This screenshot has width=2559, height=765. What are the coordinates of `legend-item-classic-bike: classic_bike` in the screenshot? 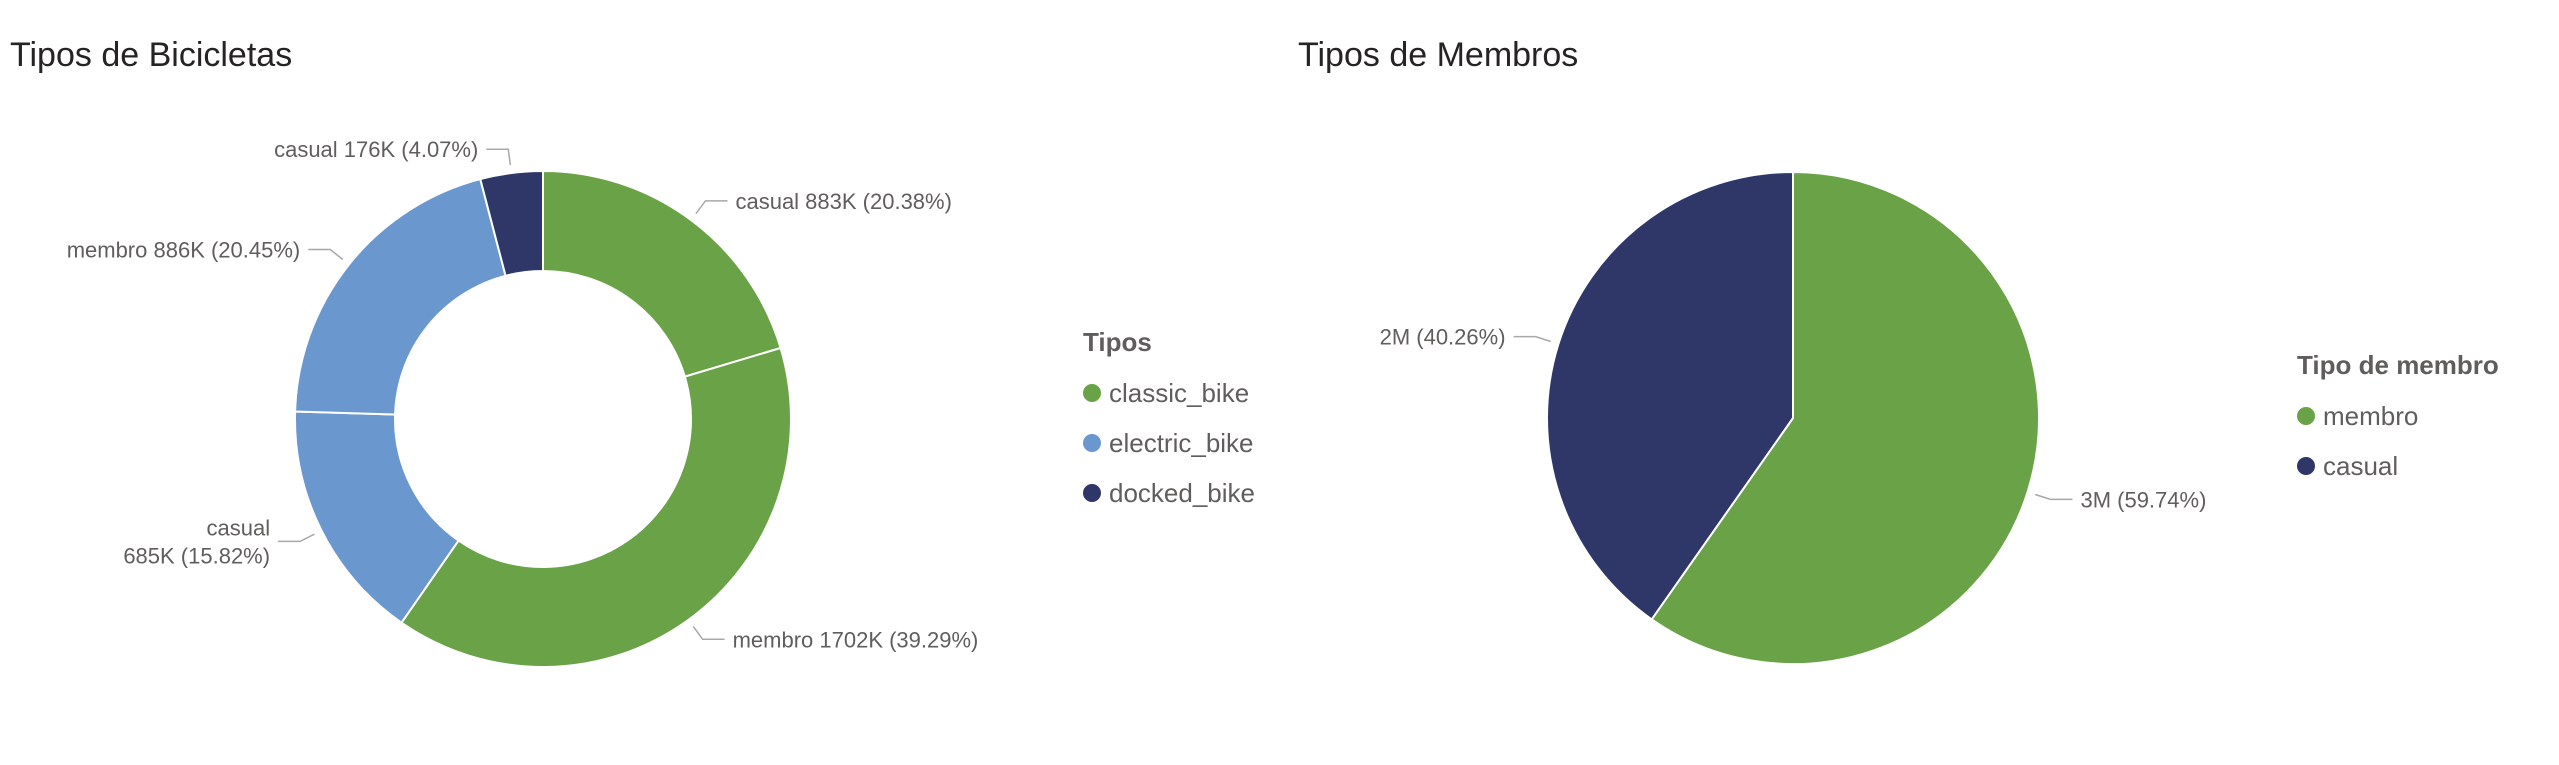 It's located at (1169, 393).